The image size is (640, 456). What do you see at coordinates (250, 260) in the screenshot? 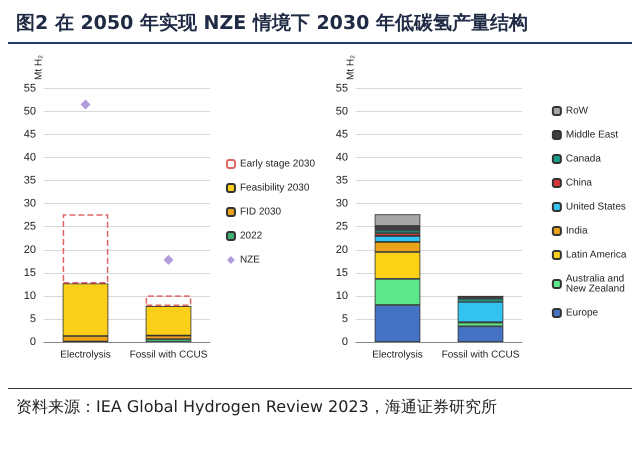
I see `legend-label: NZE` at bounding box center [250, 260].